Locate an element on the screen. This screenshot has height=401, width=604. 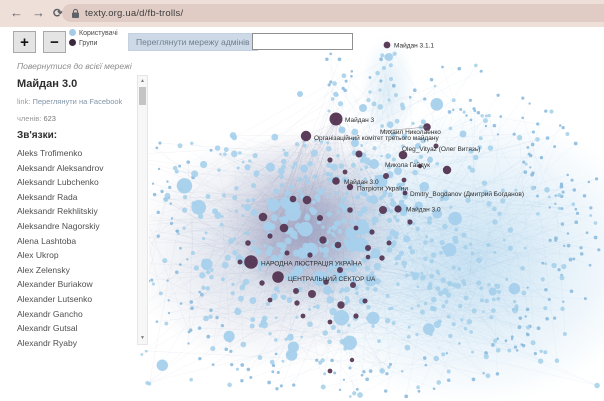
zoom-in-button: + is located at coordinates (24, 42).